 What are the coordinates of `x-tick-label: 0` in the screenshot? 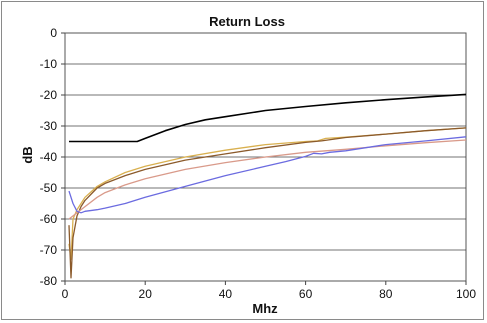 It's located at (65, 294).